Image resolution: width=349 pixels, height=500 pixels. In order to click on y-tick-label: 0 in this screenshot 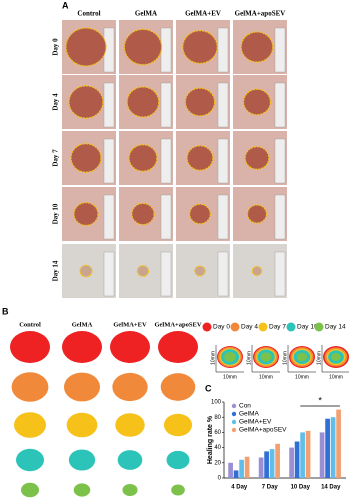, I will do `click(220, 479)`.